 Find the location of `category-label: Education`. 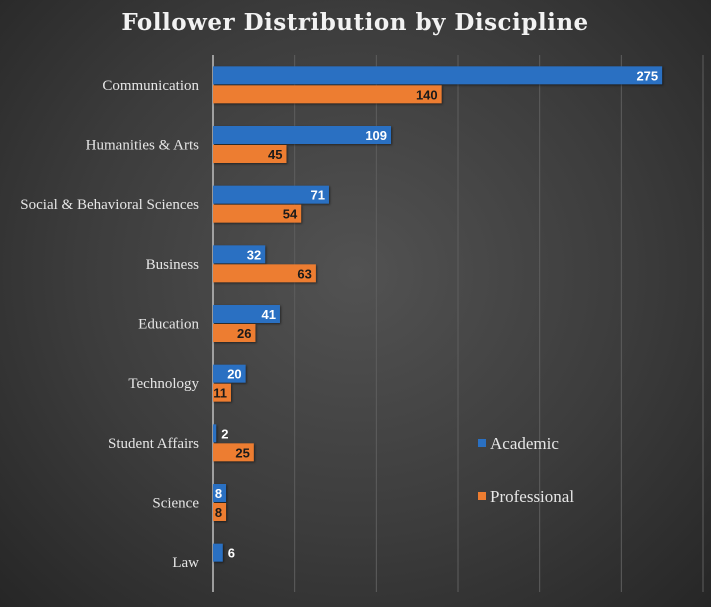

category-label: Education is located at coordinates (168, 325).